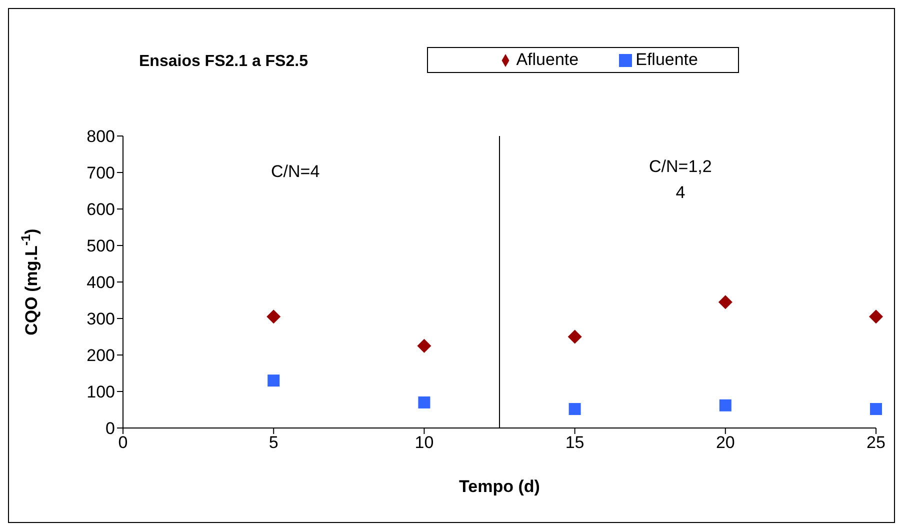  I want to click on legend-label: Efluente, so click(667, 59).